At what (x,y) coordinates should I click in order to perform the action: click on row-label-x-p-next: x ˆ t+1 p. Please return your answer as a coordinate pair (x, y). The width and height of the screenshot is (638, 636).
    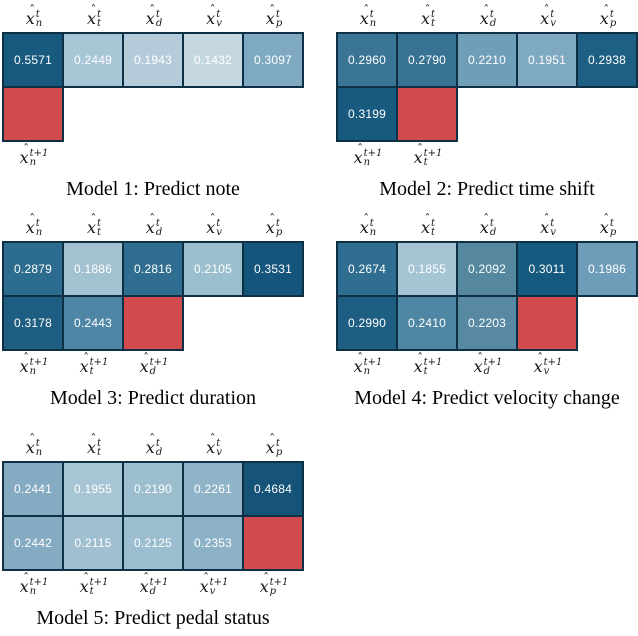
    Looking at the image, I should click on (274, 584).